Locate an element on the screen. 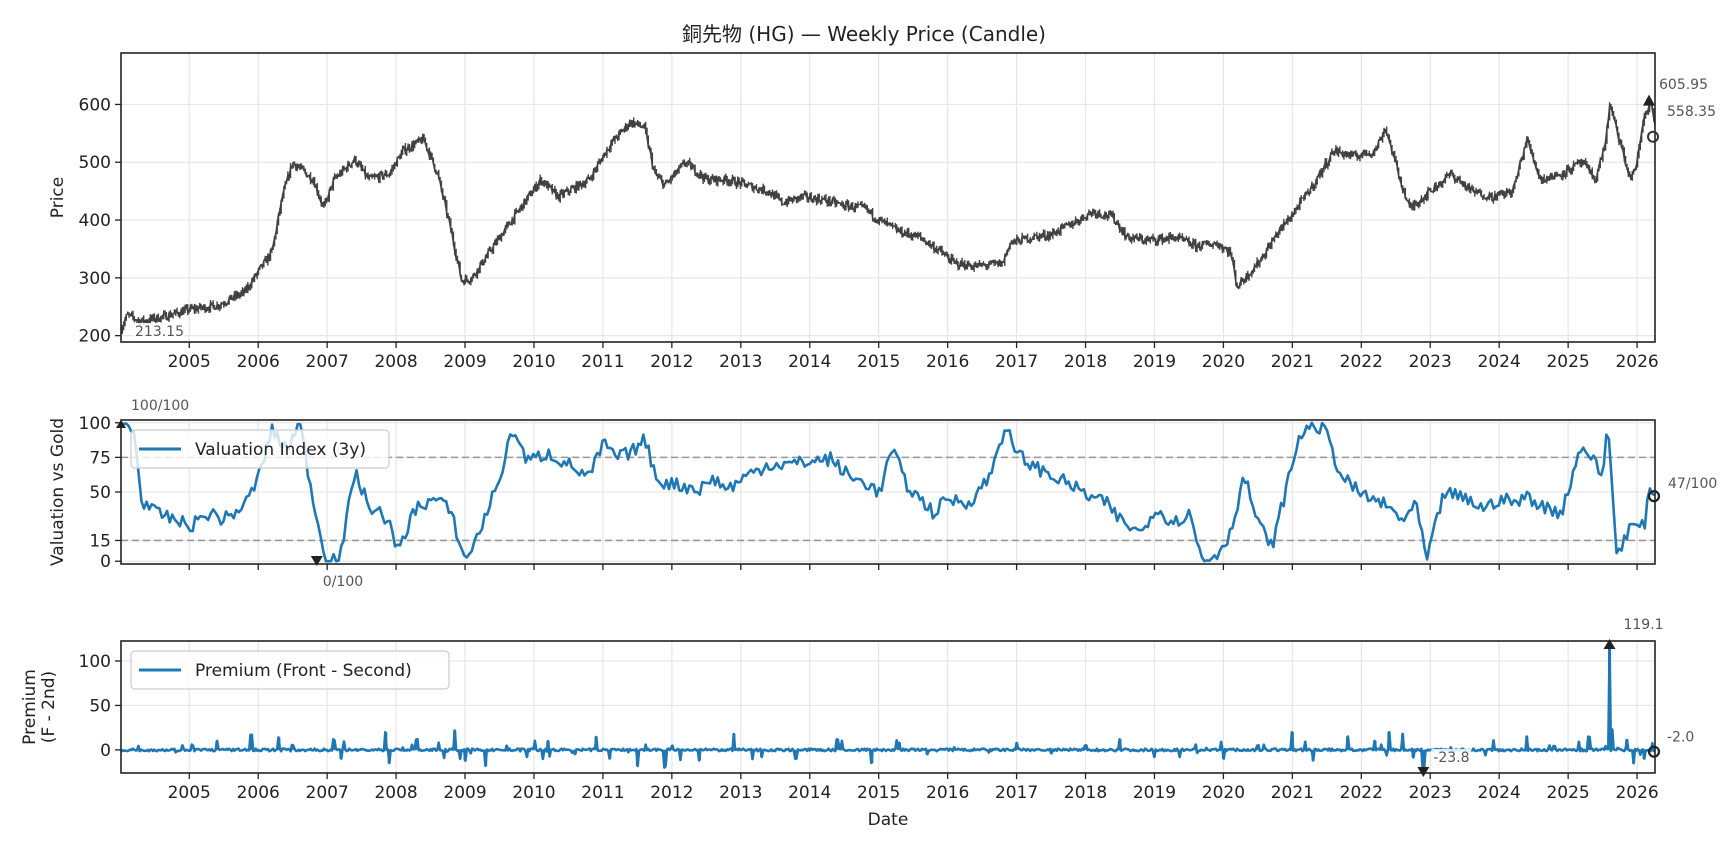 The height and width of the screenshot is (849, 1728). axes-frame is located at coordinates (888, 707).